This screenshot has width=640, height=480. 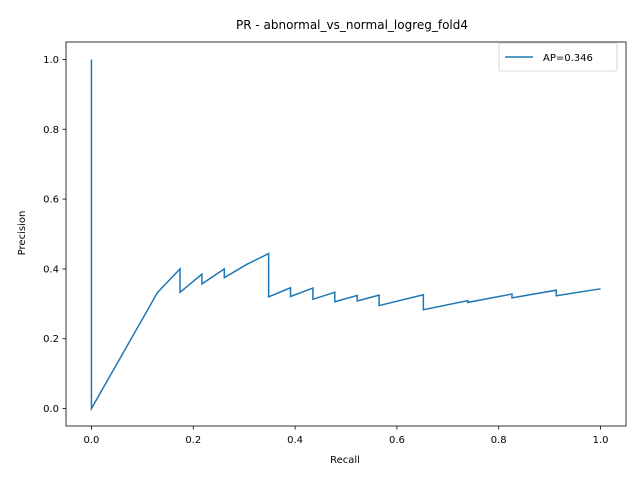 I want to click on chart-title: PR - abnormal_vs_normal_logreg_fold4, so click(x=352, y=25).